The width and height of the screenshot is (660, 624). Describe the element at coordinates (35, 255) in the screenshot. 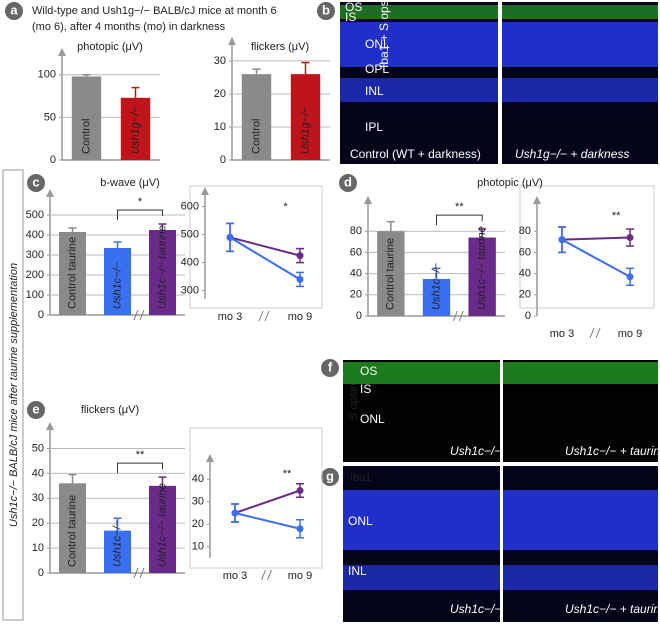

I see `y-tick-label: 300` at that location.